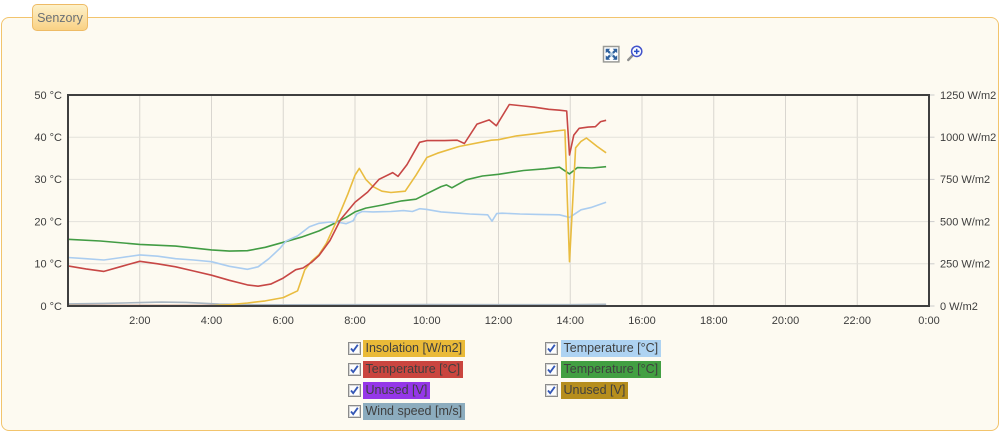  What do you see at coordinates (48, 180) in the screenshot?
I see `svg-text: 30 °C` at bounding box center [48, 180].